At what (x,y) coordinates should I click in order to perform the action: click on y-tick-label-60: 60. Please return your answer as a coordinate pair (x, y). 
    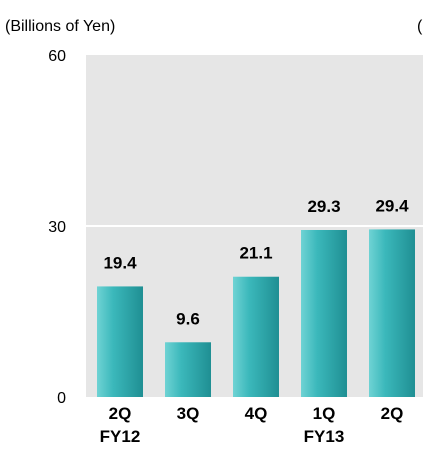
    Looking at the image, I should click on (57, 56).